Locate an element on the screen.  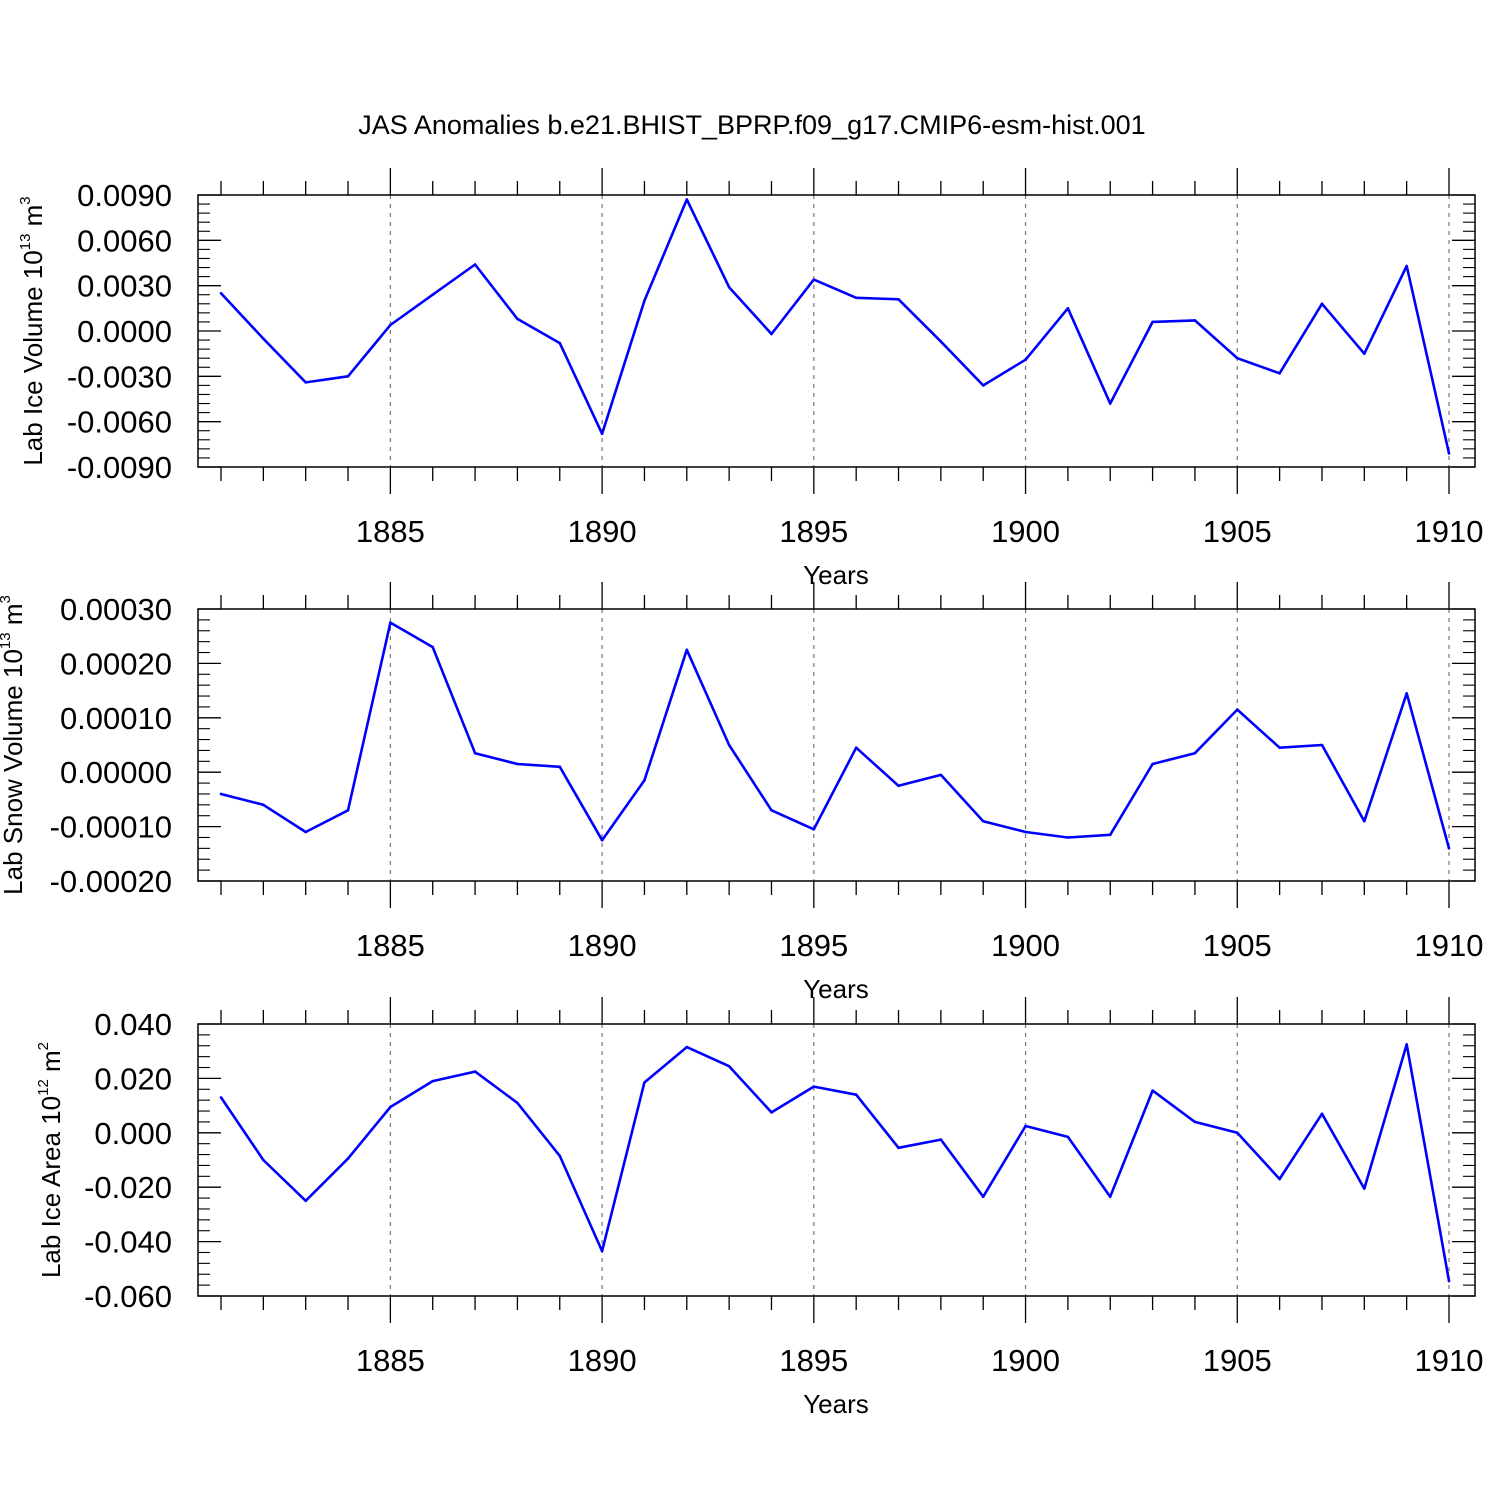
y-tick-label: -0.060 is located at coordinates (128, 1296).